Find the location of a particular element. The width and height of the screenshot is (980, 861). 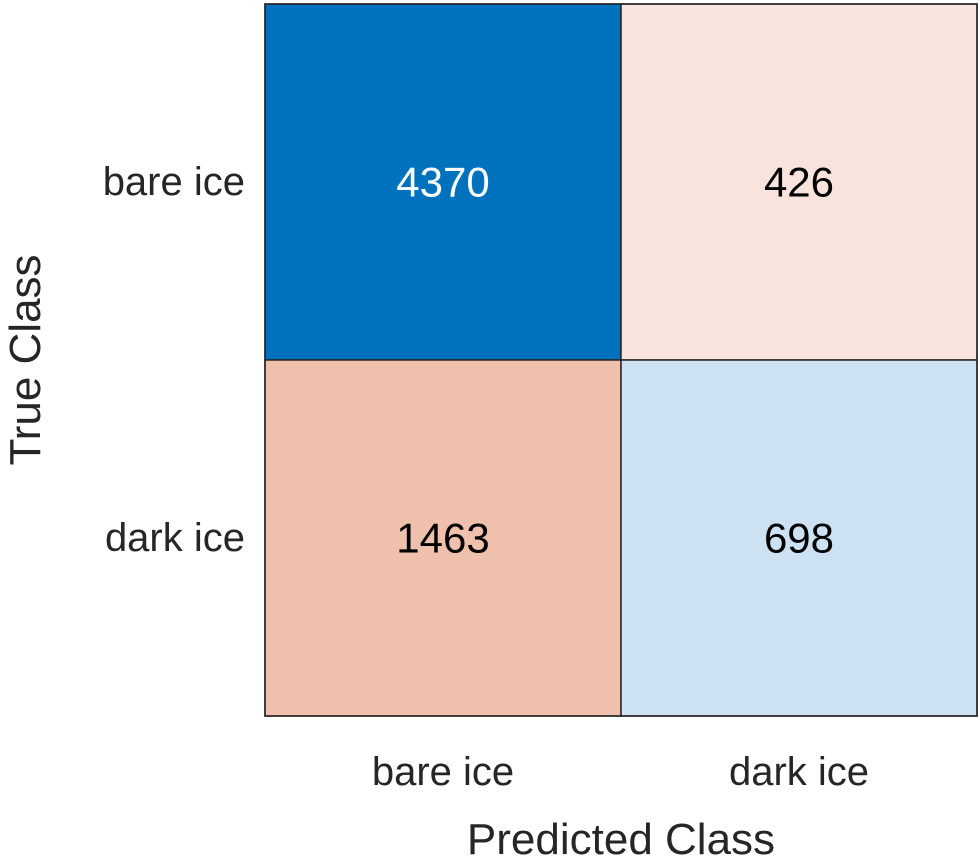

cell-value-label: 426 is located at coordinates (799, 182).